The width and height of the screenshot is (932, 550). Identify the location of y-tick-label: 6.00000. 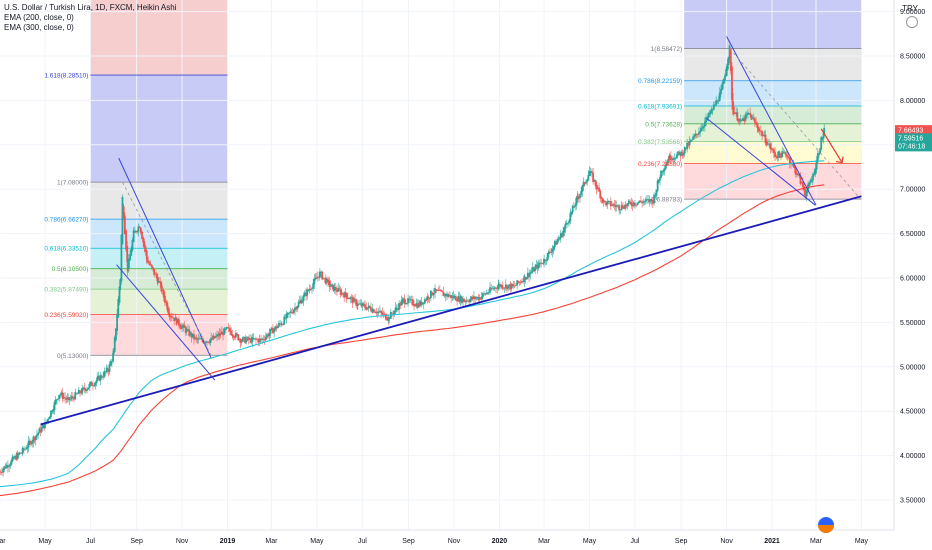
(912, 279).